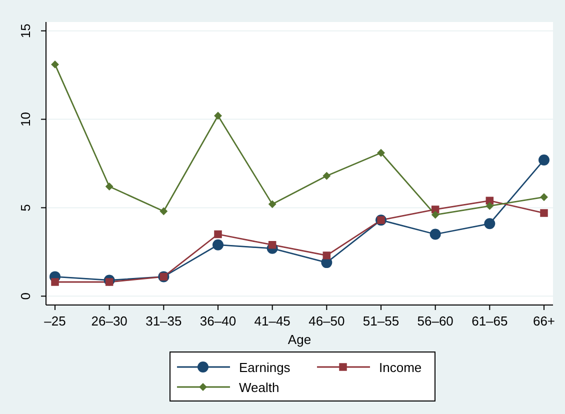 The image size is (565, 414). I want to click on x-axis-title: Age, so click(300, 339).